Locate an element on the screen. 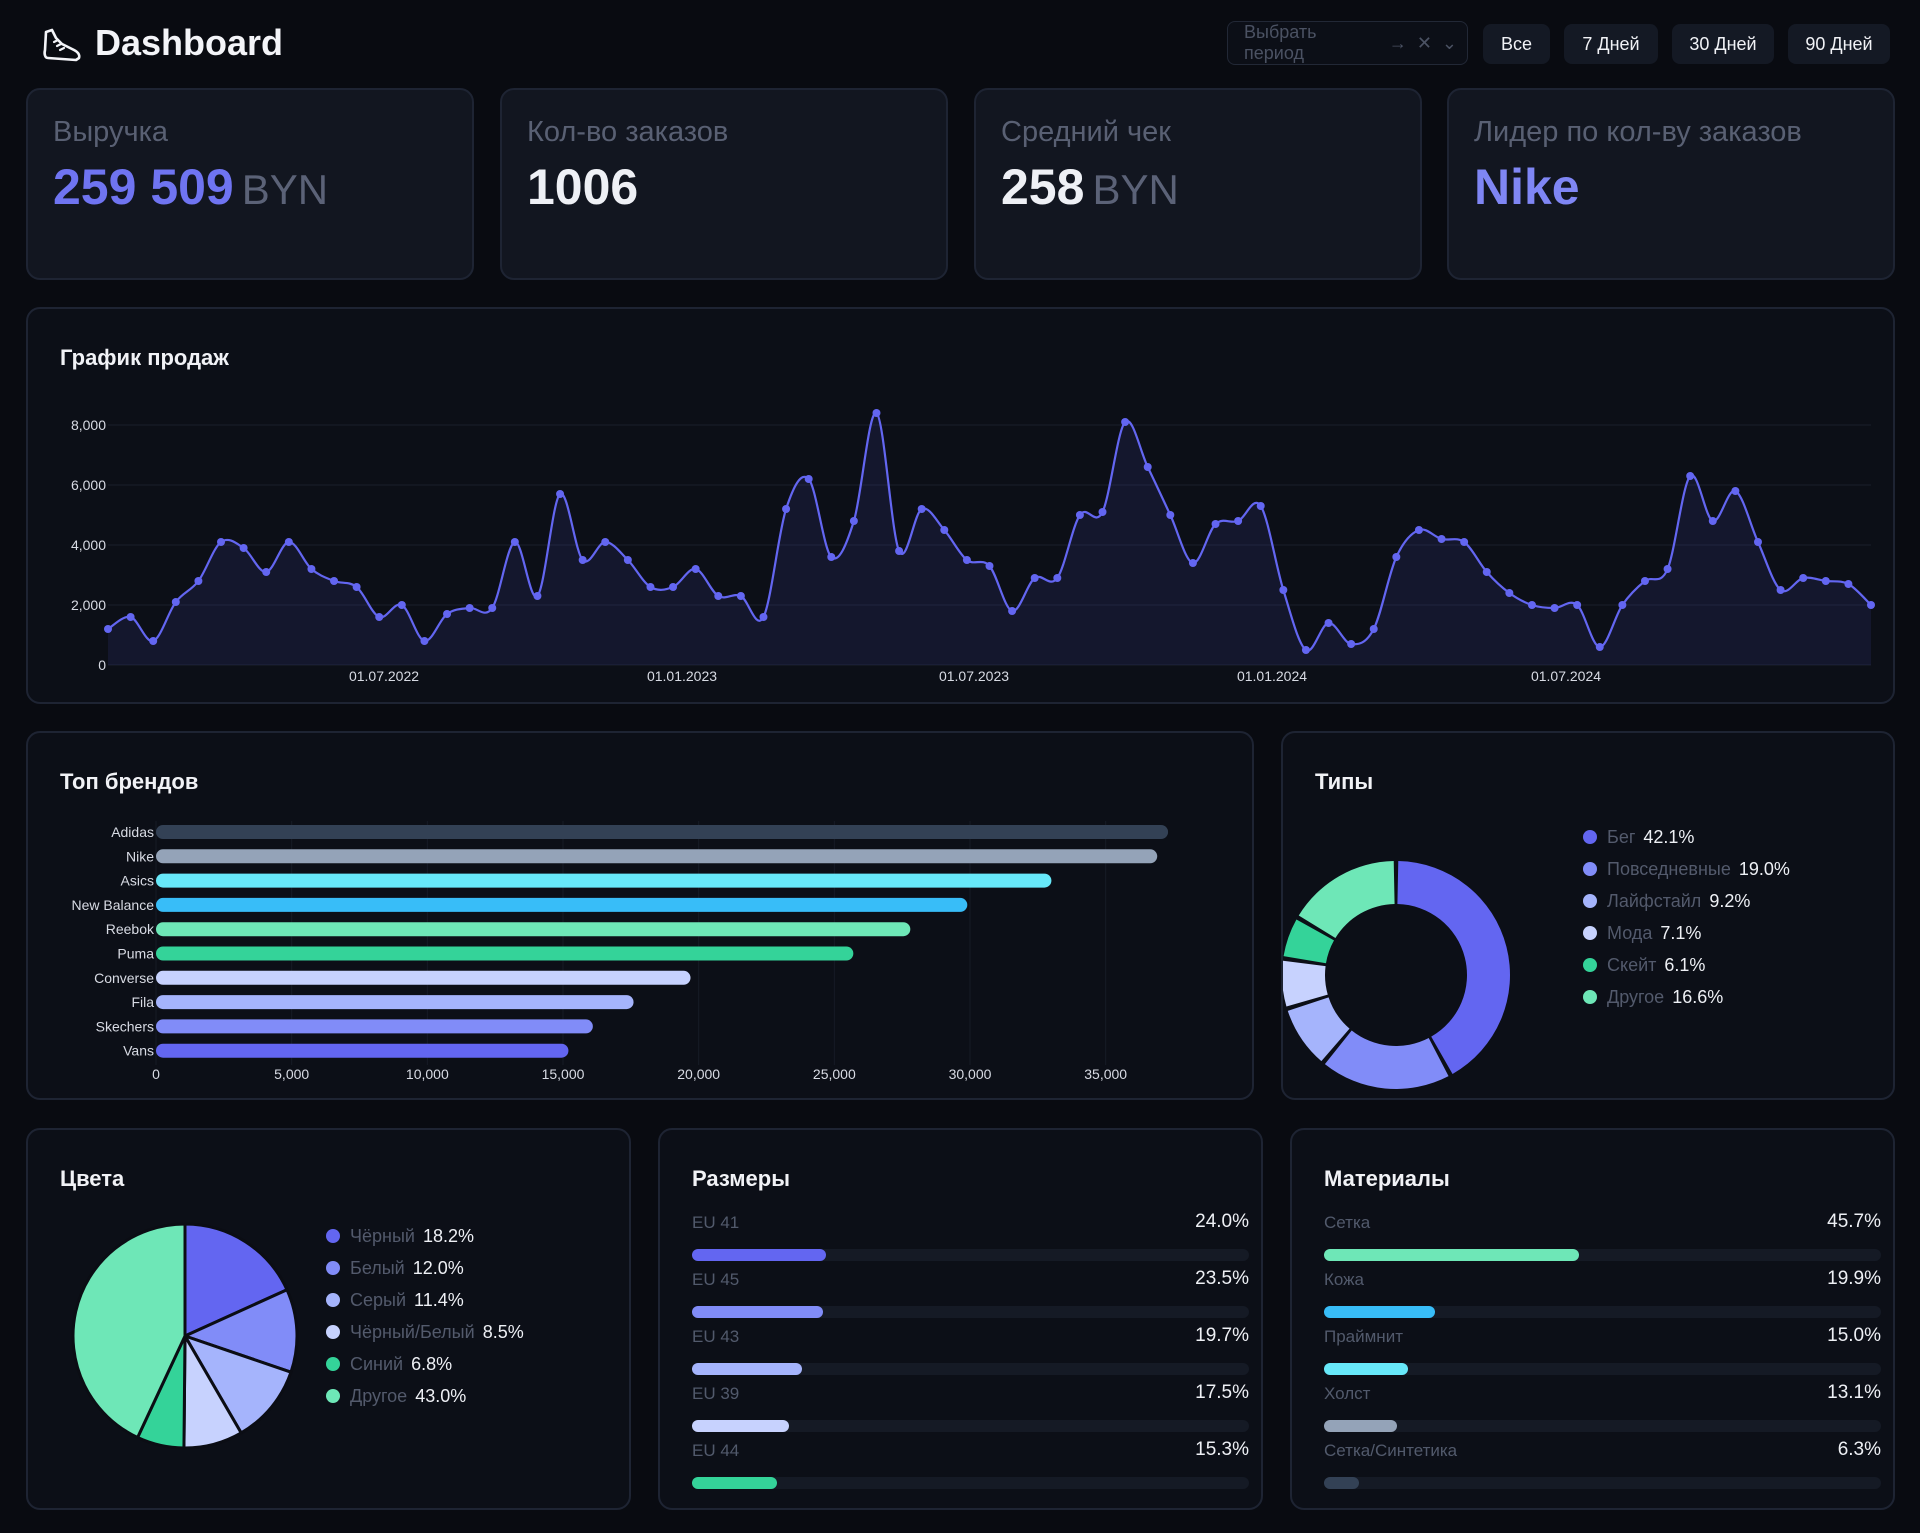 The height and width of the screenshot is (1533, 1920). legend-value: 8.5% is located at coordinates (503, 1331).